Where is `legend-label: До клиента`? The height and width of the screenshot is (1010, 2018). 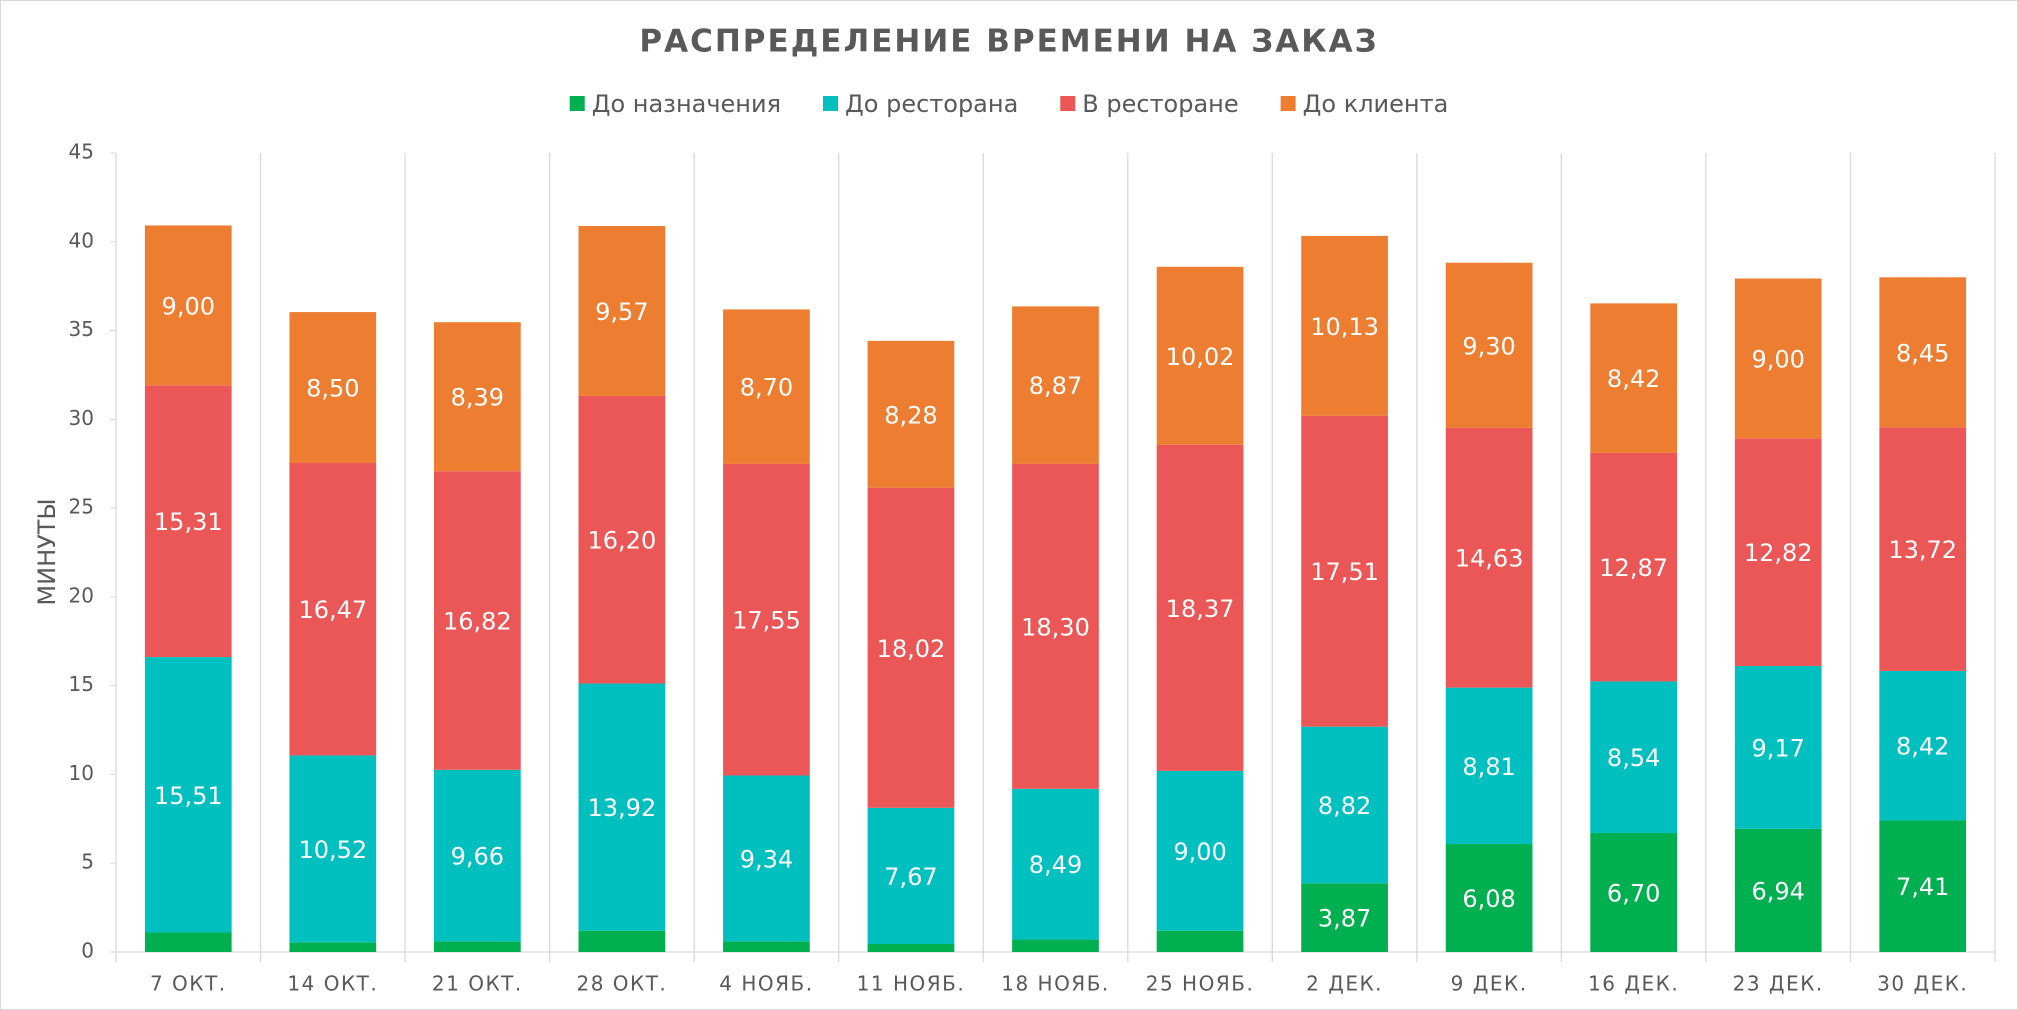 legend-label: До клиента is located at coordinates (1376, 104).